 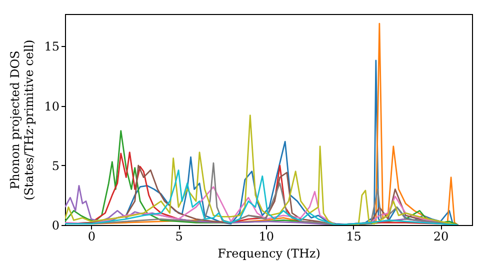 What do you see at coordinates (22, 120) in the screenshot?
I see `y-axis-title: Phonon projected DOS (States/THz·primitive cell)` at bounding box center [22, 120].